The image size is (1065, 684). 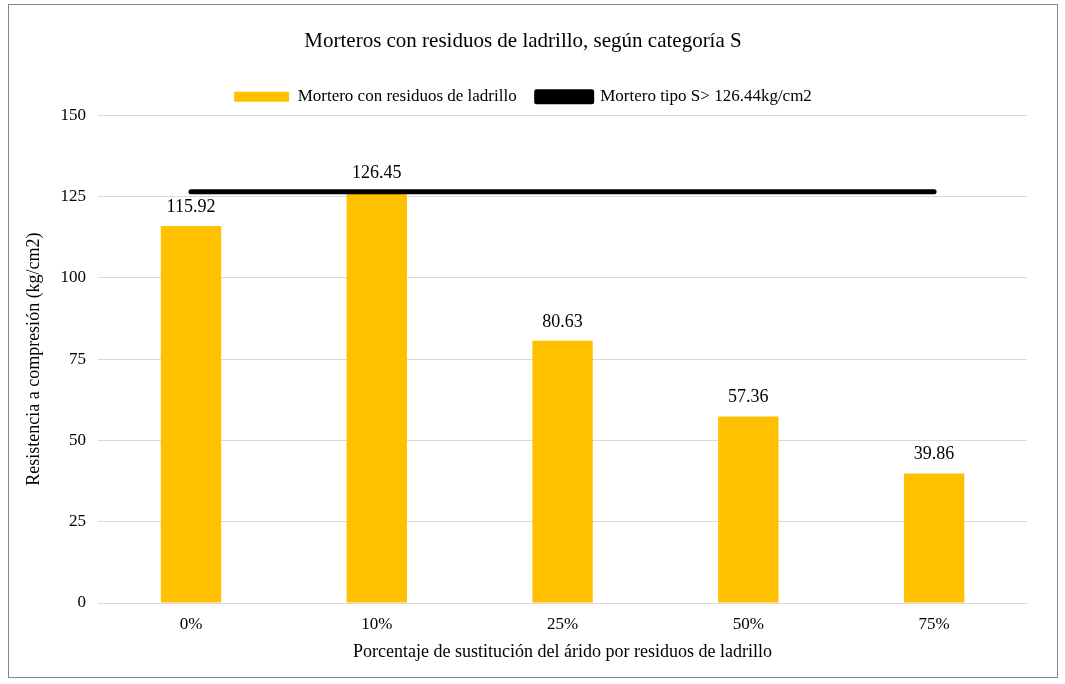 I want to click on data-label: 57.36, so click(x=748, y=396).